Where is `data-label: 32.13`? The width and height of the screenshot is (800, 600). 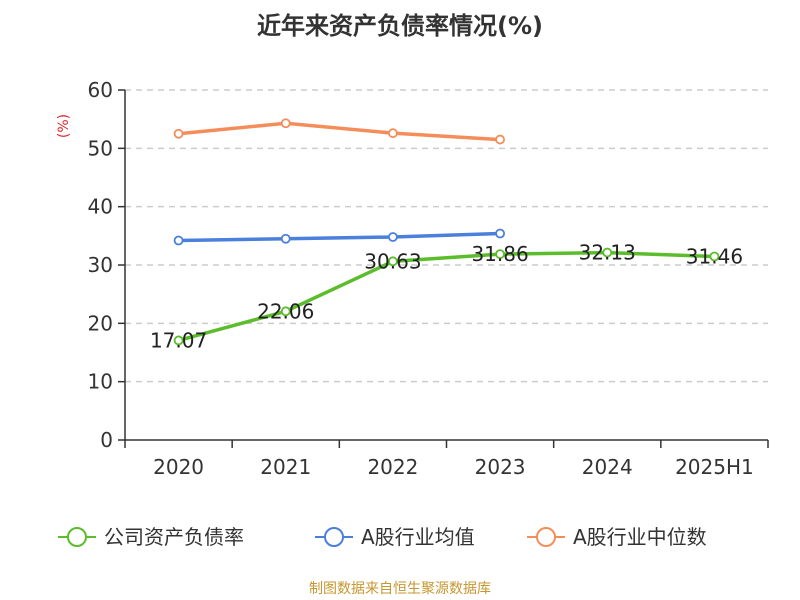 data-label: 32.13 is located at coordinates (607, 253).